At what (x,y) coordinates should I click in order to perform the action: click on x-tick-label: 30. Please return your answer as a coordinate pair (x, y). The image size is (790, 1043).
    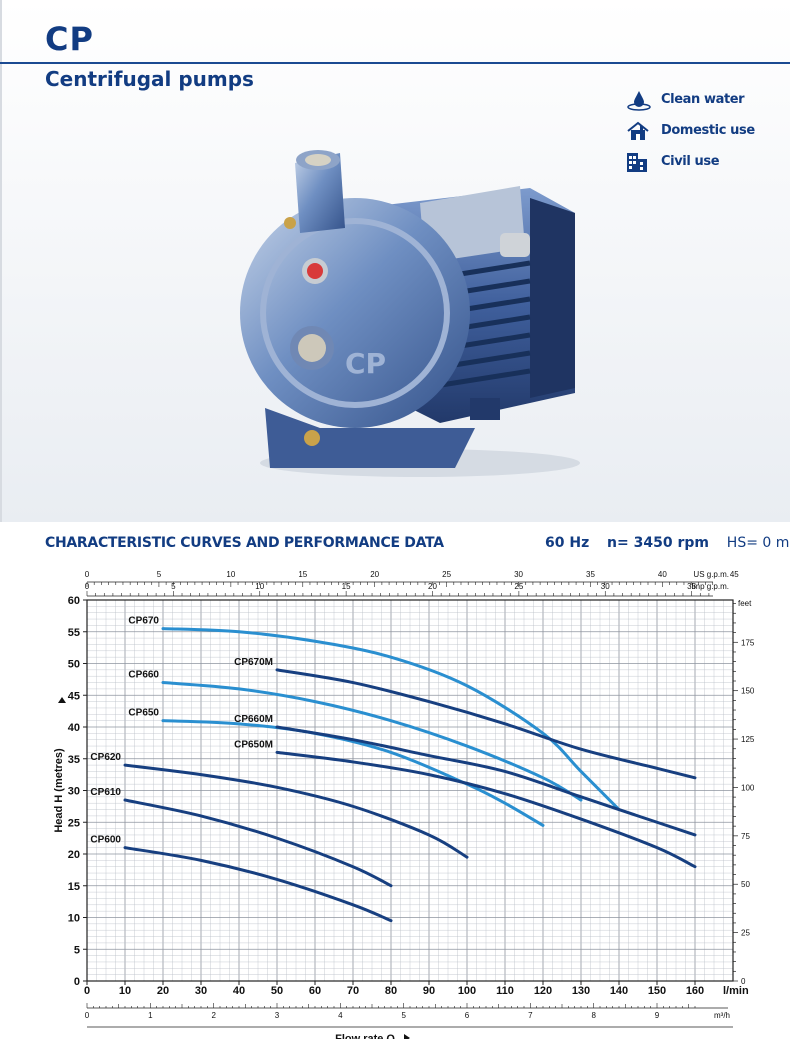
    Looking at the image, I should click on (201, 991).